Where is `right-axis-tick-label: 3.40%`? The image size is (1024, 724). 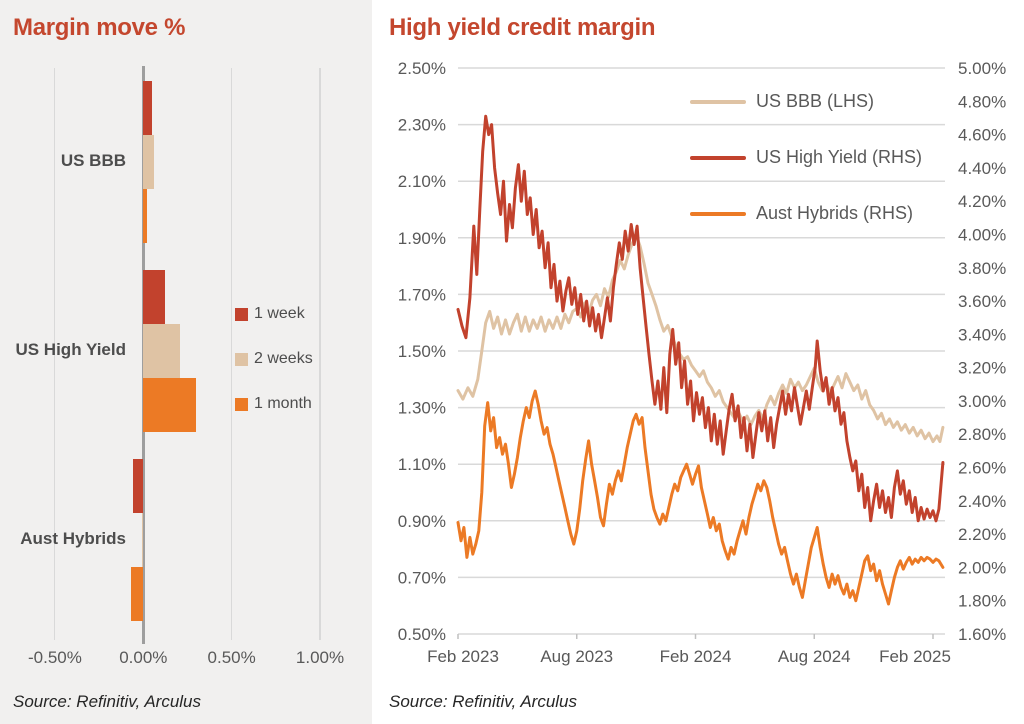
right-axis-tick-label: 3.40% is located at coordinates (982, 334).